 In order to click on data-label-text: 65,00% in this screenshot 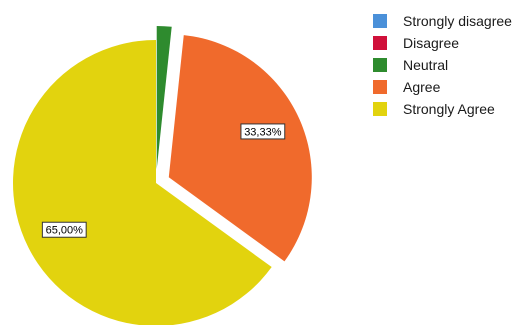, I will do `click(65, 231)`.